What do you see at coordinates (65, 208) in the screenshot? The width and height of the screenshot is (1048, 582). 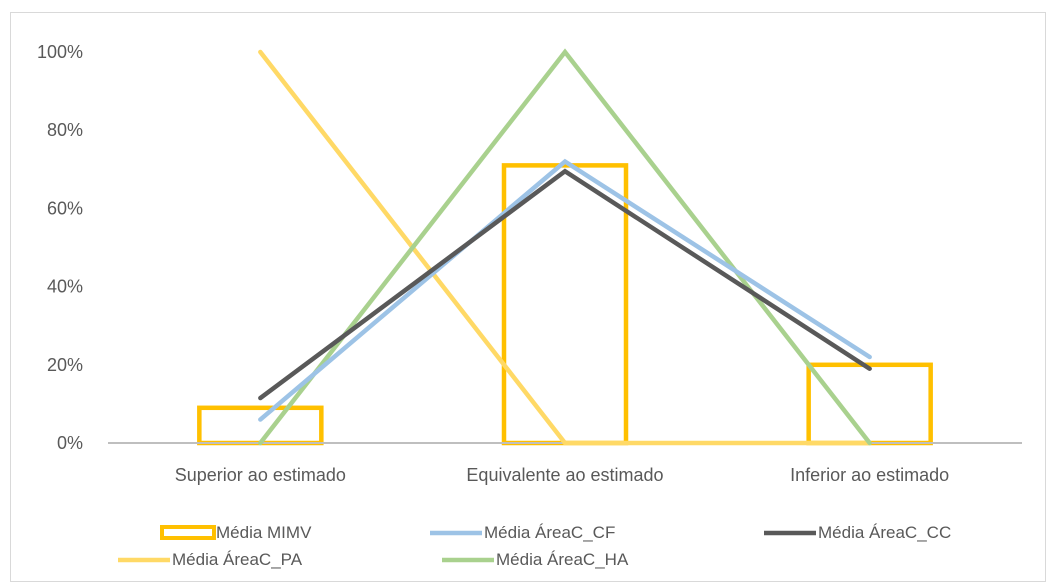 I see `y-tick-label: 60%` at bounding box center [65, 208].